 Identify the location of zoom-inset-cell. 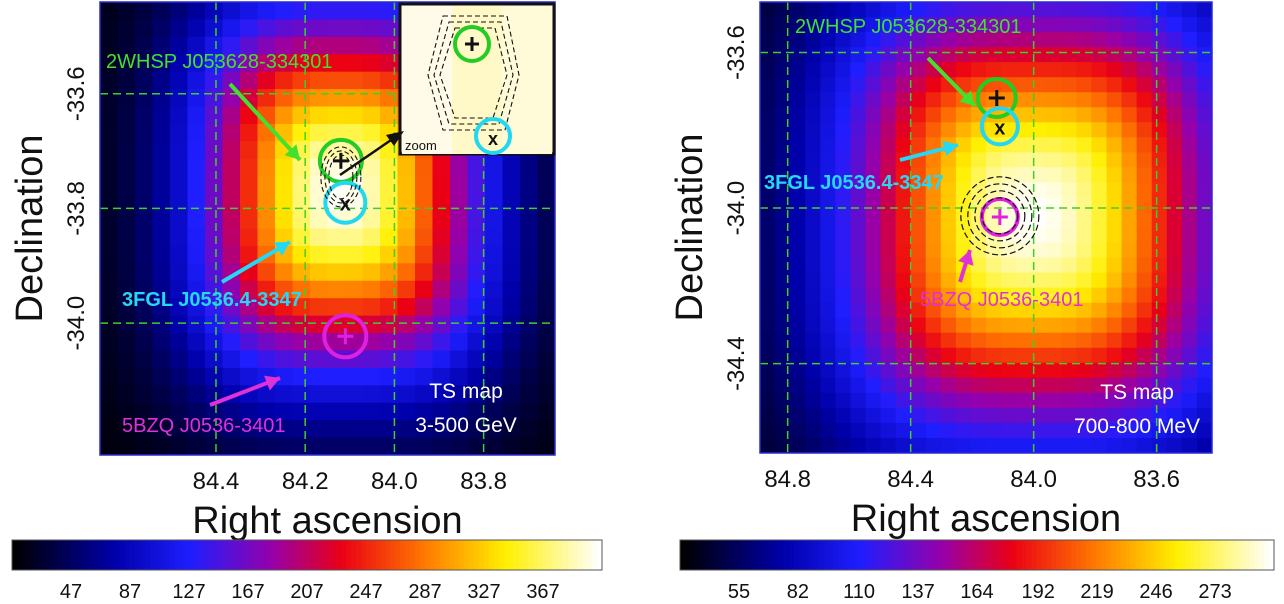
(427, 80).